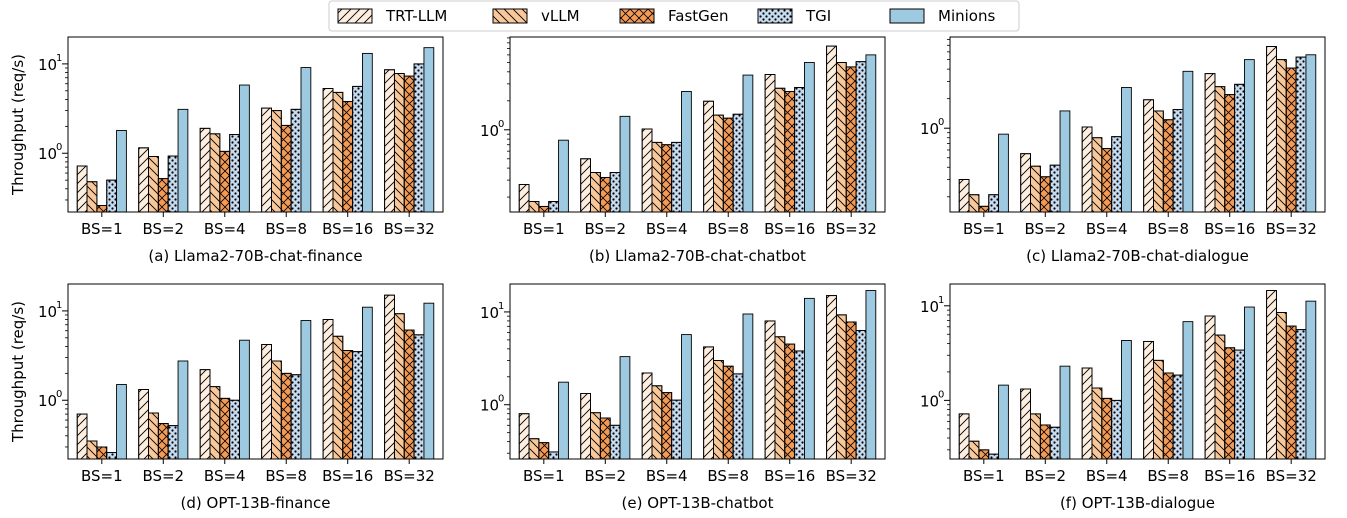  What do you see at coordinates (256, 503) in the screenshot?
I see `panel-title: (d) OPT-13B-finance` at bounding box center [256, 503].